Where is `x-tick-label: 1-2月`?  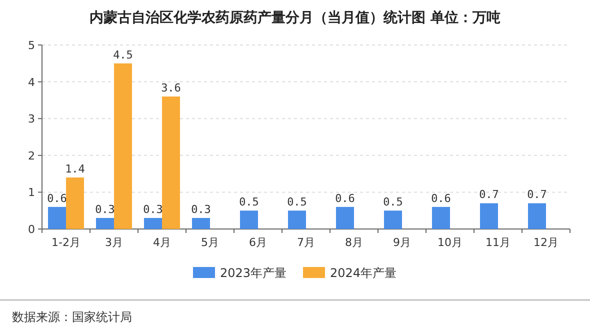 x-tick-label: 1-2月 is located at coordinates (66, 242).